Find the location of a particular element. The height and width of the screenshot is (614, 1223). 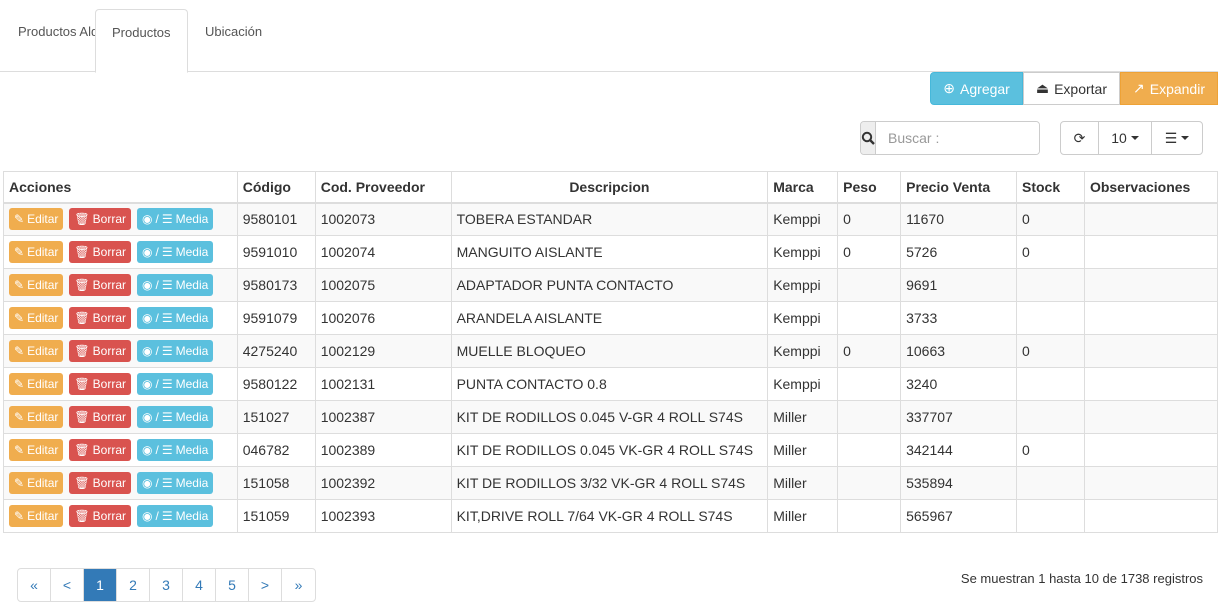

cell-price: 11670 is located at coordinates (958, 219).